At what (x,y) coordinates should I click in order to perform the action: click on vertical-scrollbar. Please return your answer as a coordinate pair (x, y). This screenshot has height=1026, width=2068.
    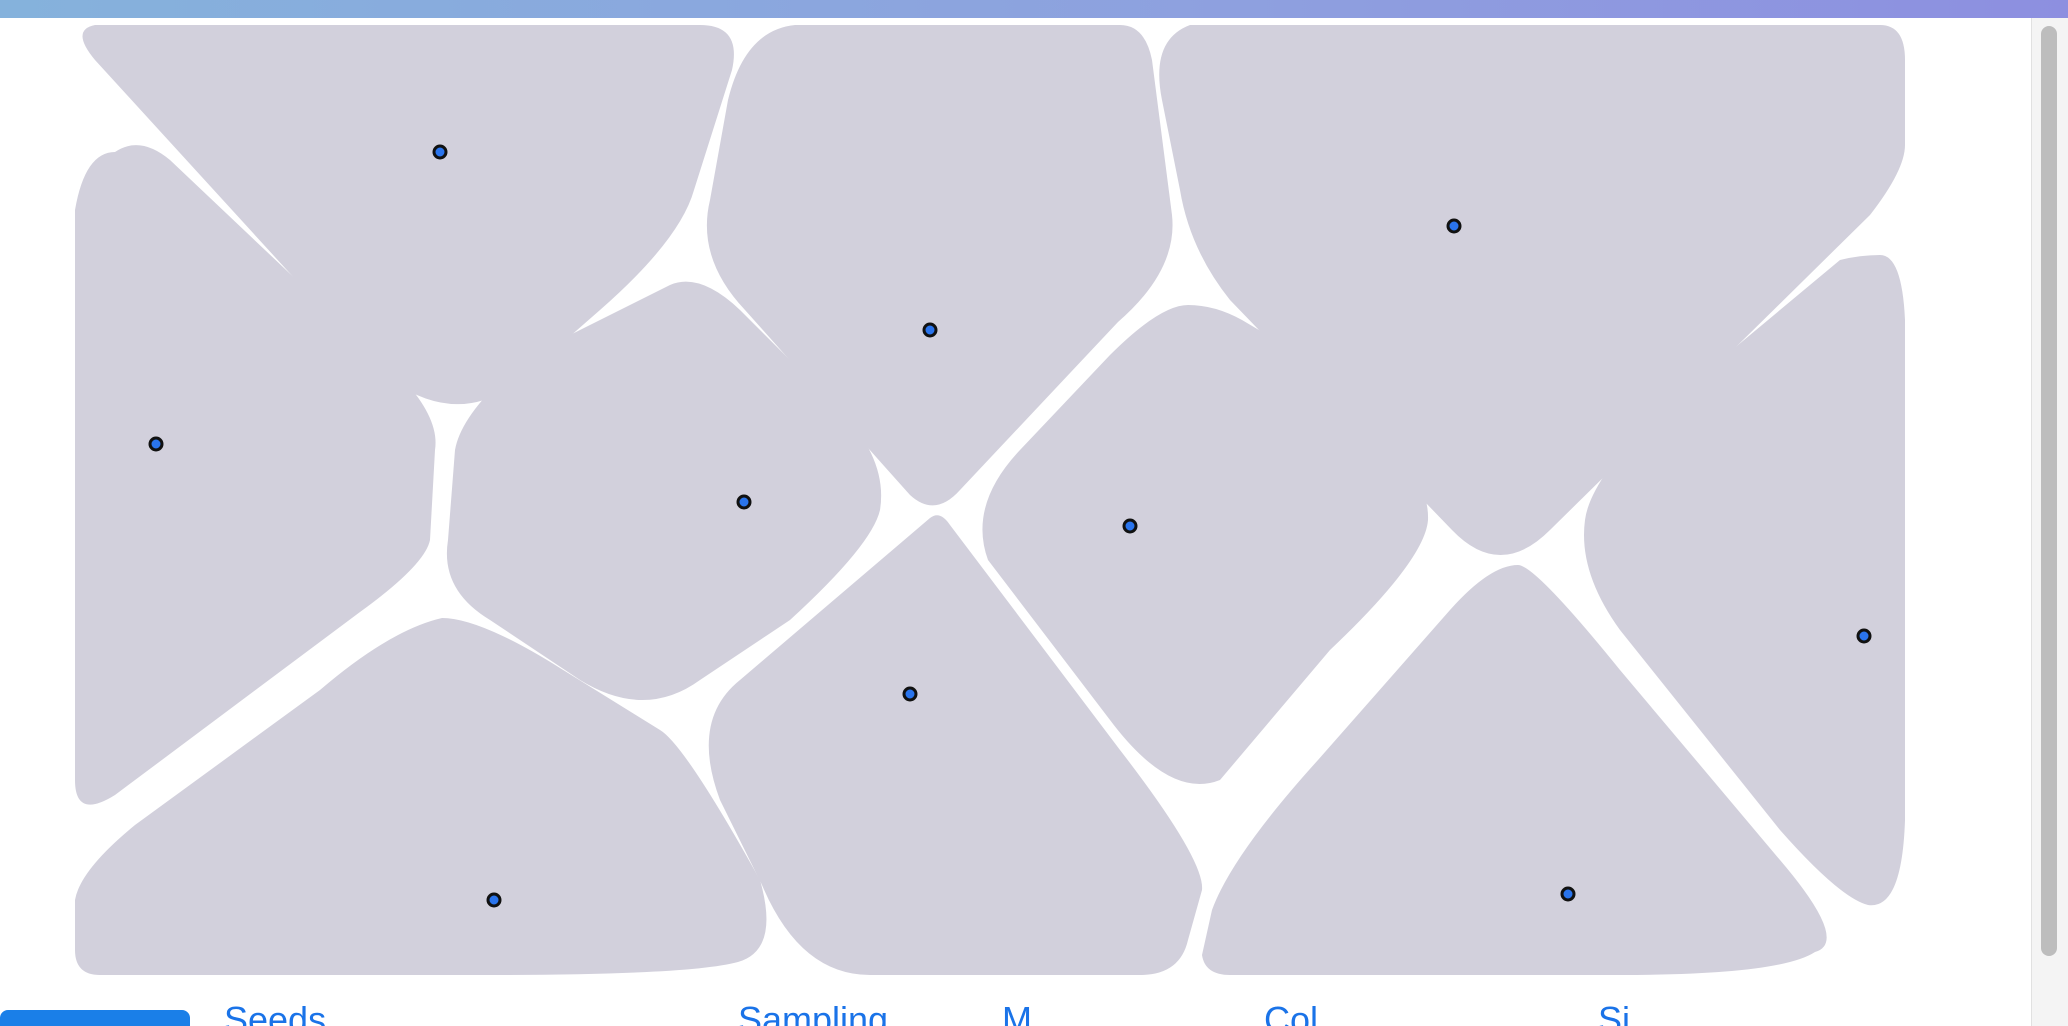
    Looking at the image, I should click on (2049, 522).